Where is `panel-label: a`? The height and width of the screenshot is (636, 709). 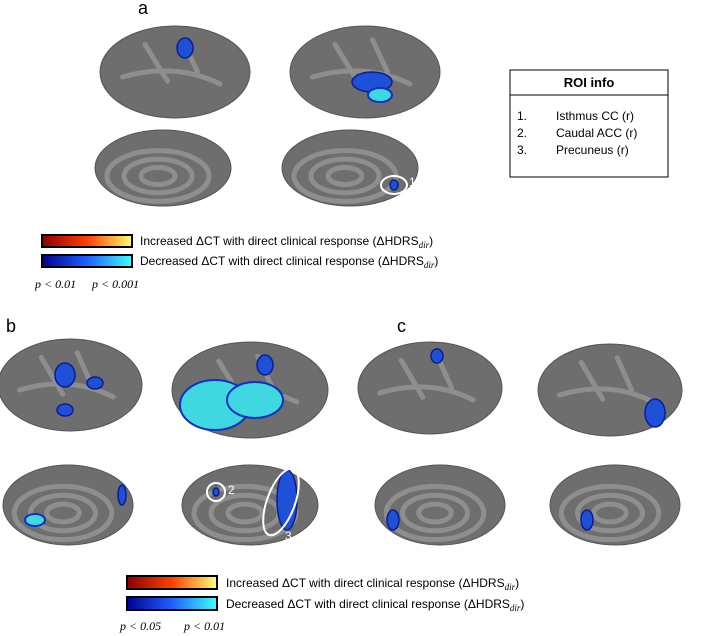
panel-label: a is located at coordinates (143, 9).